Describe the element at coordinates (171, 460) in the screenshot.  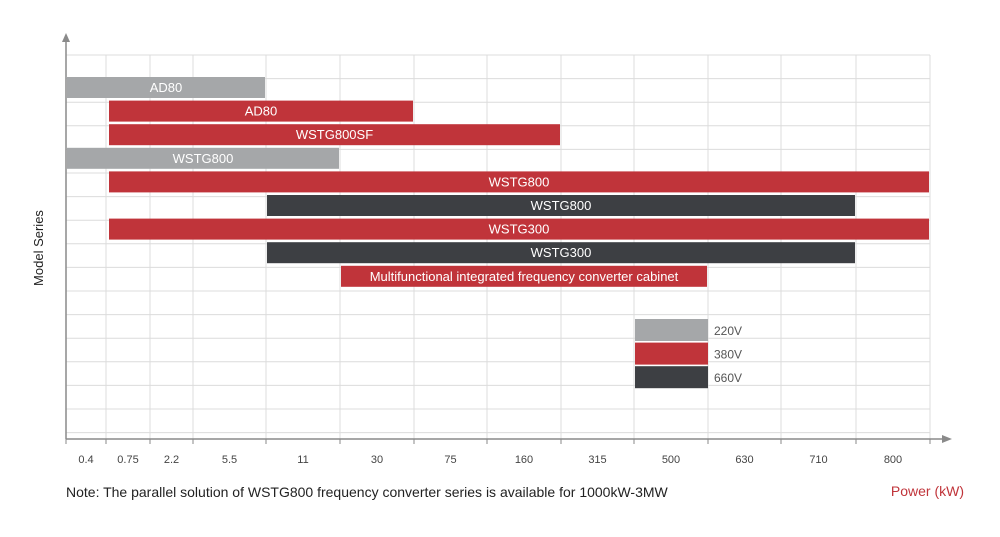
I see `x-tick-label: 2.2` at that location.